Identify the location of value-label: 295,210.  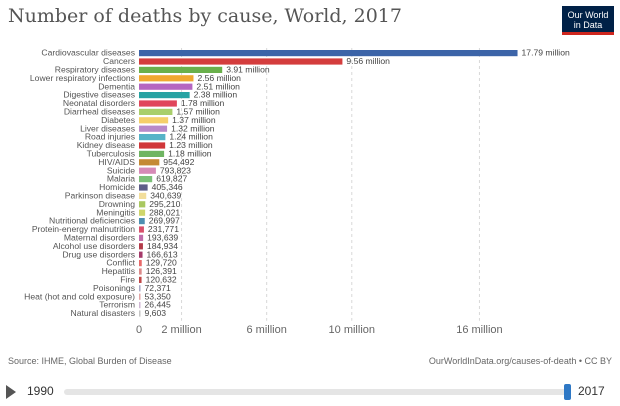
(164, 204).